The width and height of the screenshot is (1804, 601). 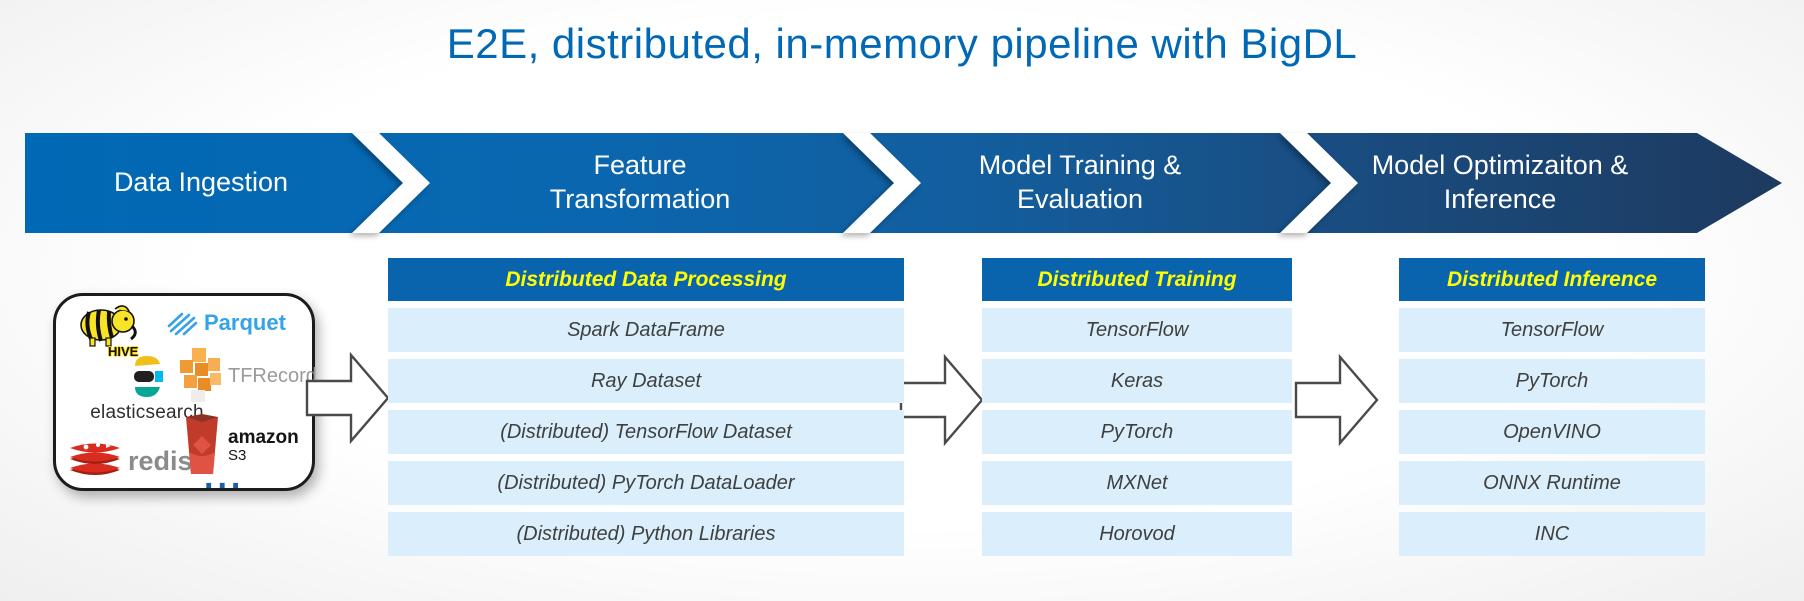 What do you see at coordinates (646, 279) in the screenshot?
I see `table-header: Distributed Data Processing` at bounding box center [646, 279].